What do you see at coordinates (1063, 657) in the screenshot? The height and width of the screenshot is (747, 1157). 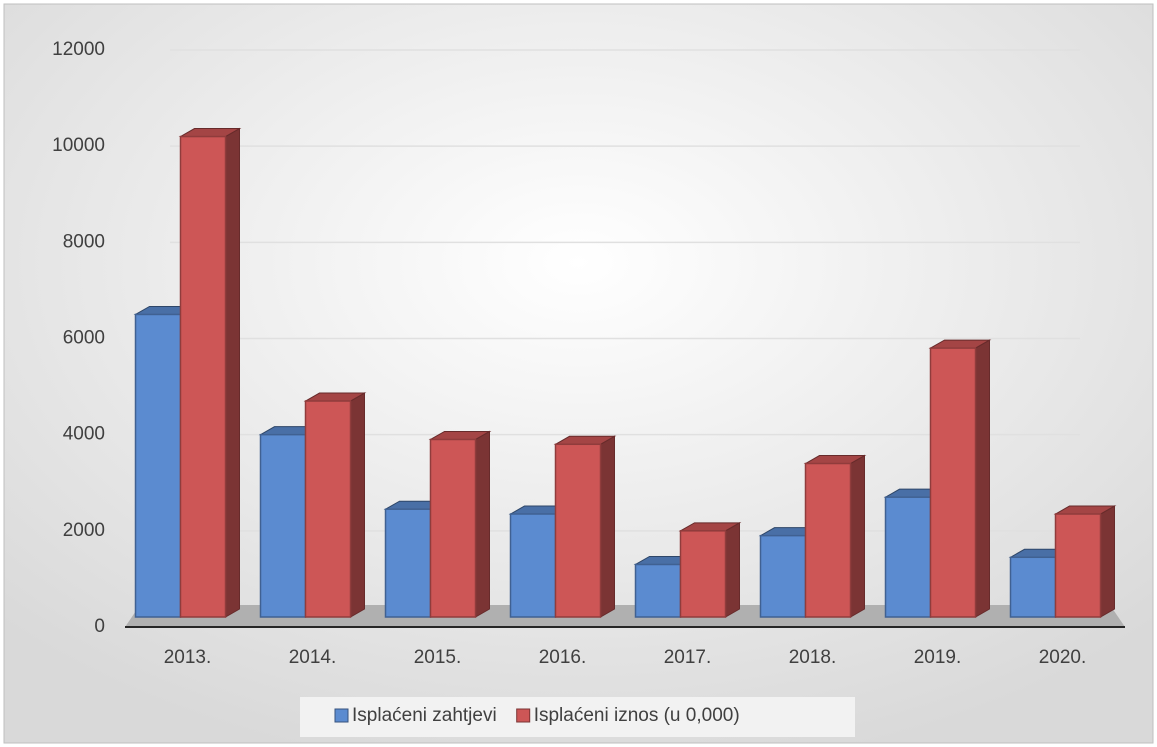 I see `x-tick-label: 2020.` at bounding box center [1063, 657].